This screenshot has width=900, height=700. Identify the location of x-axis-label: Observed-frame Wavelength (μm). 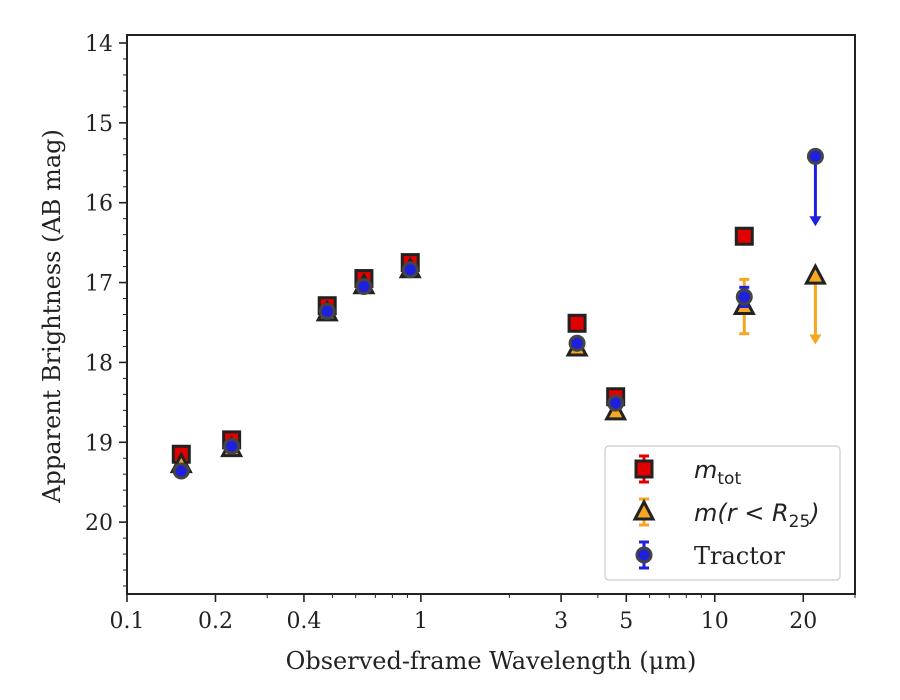
(491, 661).